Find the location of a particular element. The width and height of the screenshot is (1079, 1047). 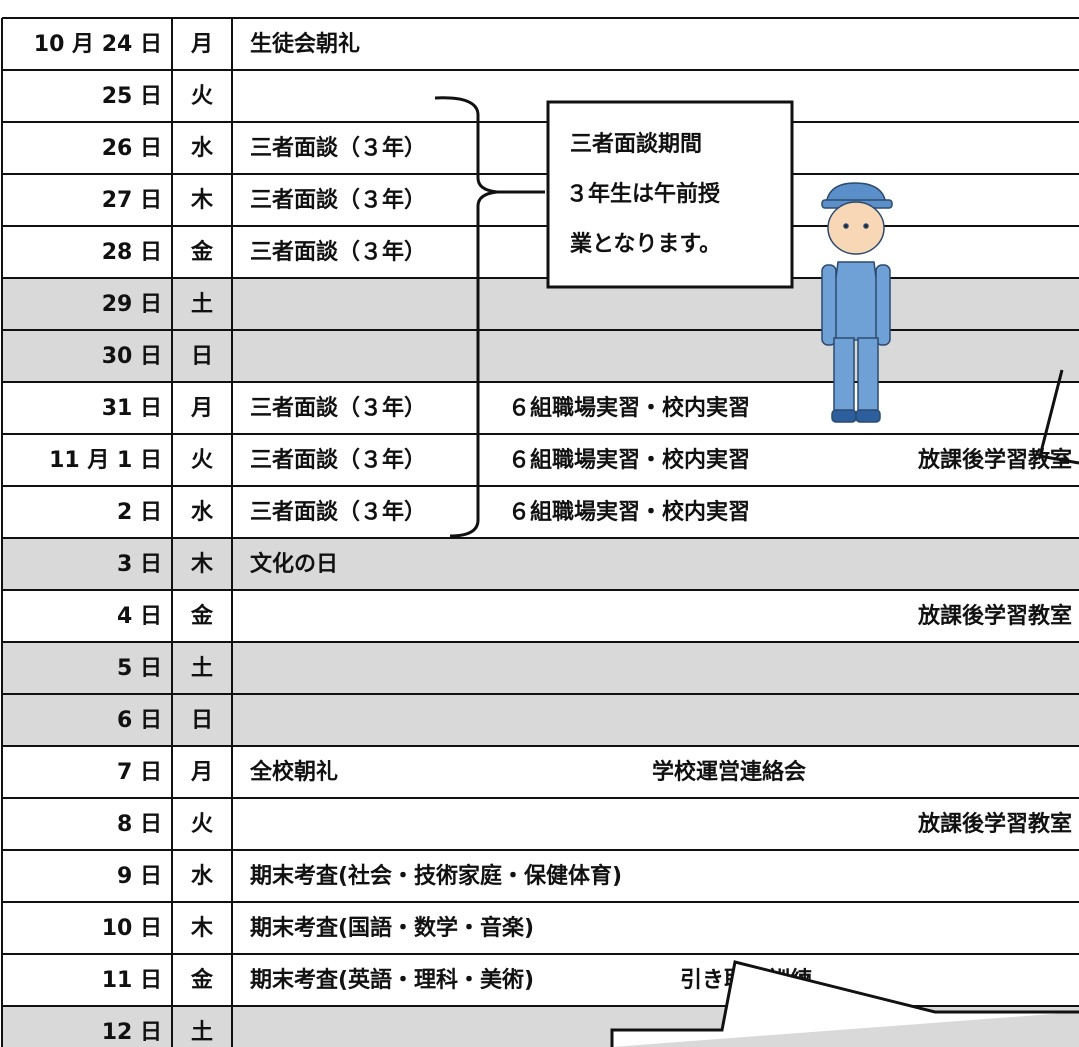

date-cell: 5 日 is located at coordinates (139, 668).